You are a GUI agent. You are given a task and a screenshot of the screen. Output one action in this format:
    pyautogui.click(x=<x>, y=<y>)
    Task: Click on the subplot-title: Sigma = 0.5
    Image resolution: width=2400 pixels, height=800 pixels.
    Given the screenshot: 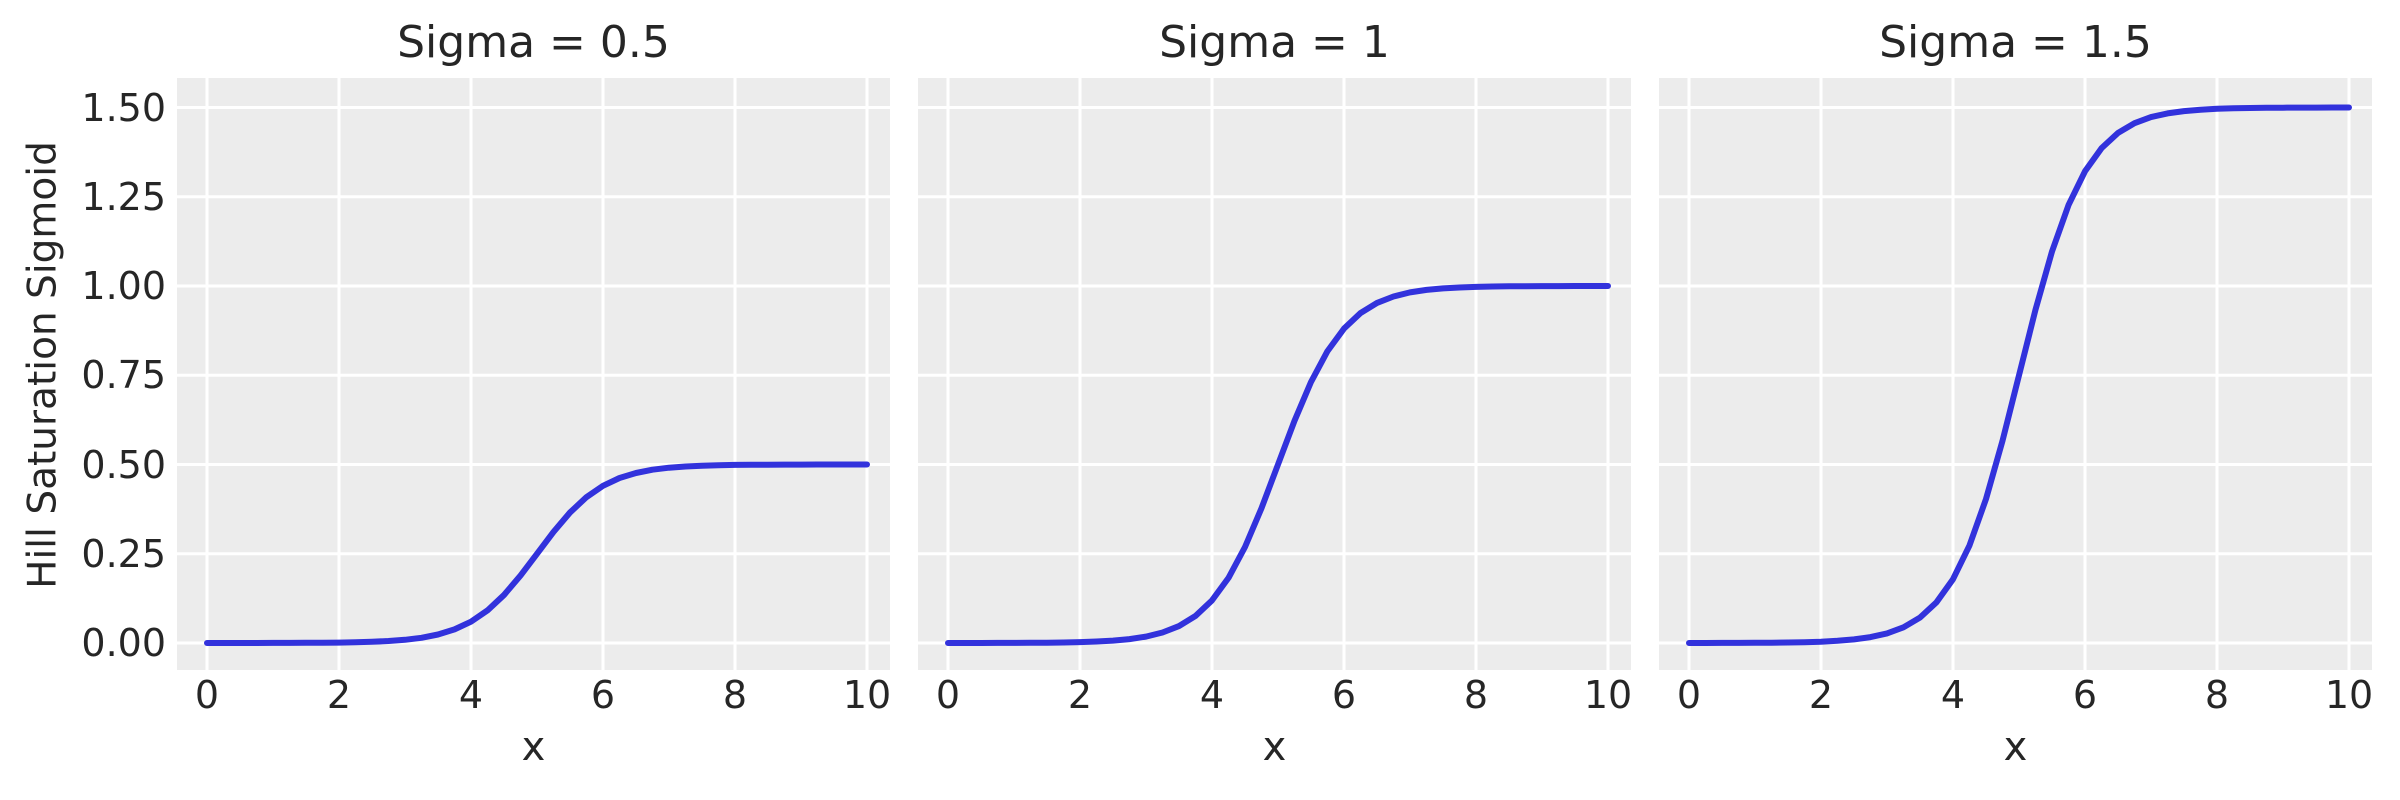 What is the action you would take?
    pyautogui.click(x=533, y=42)
    